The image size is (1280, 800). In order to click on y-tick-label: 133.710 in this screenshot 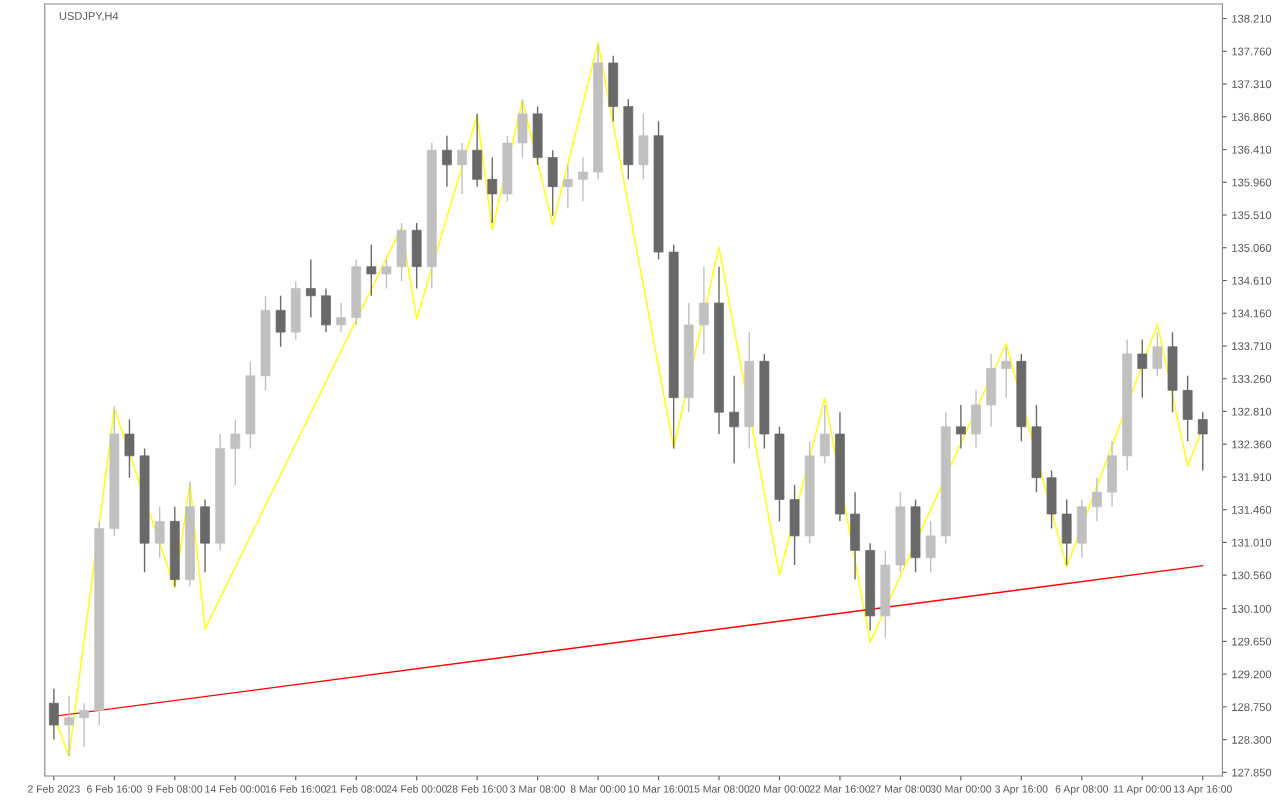, I will do `click(1252, 346)`.